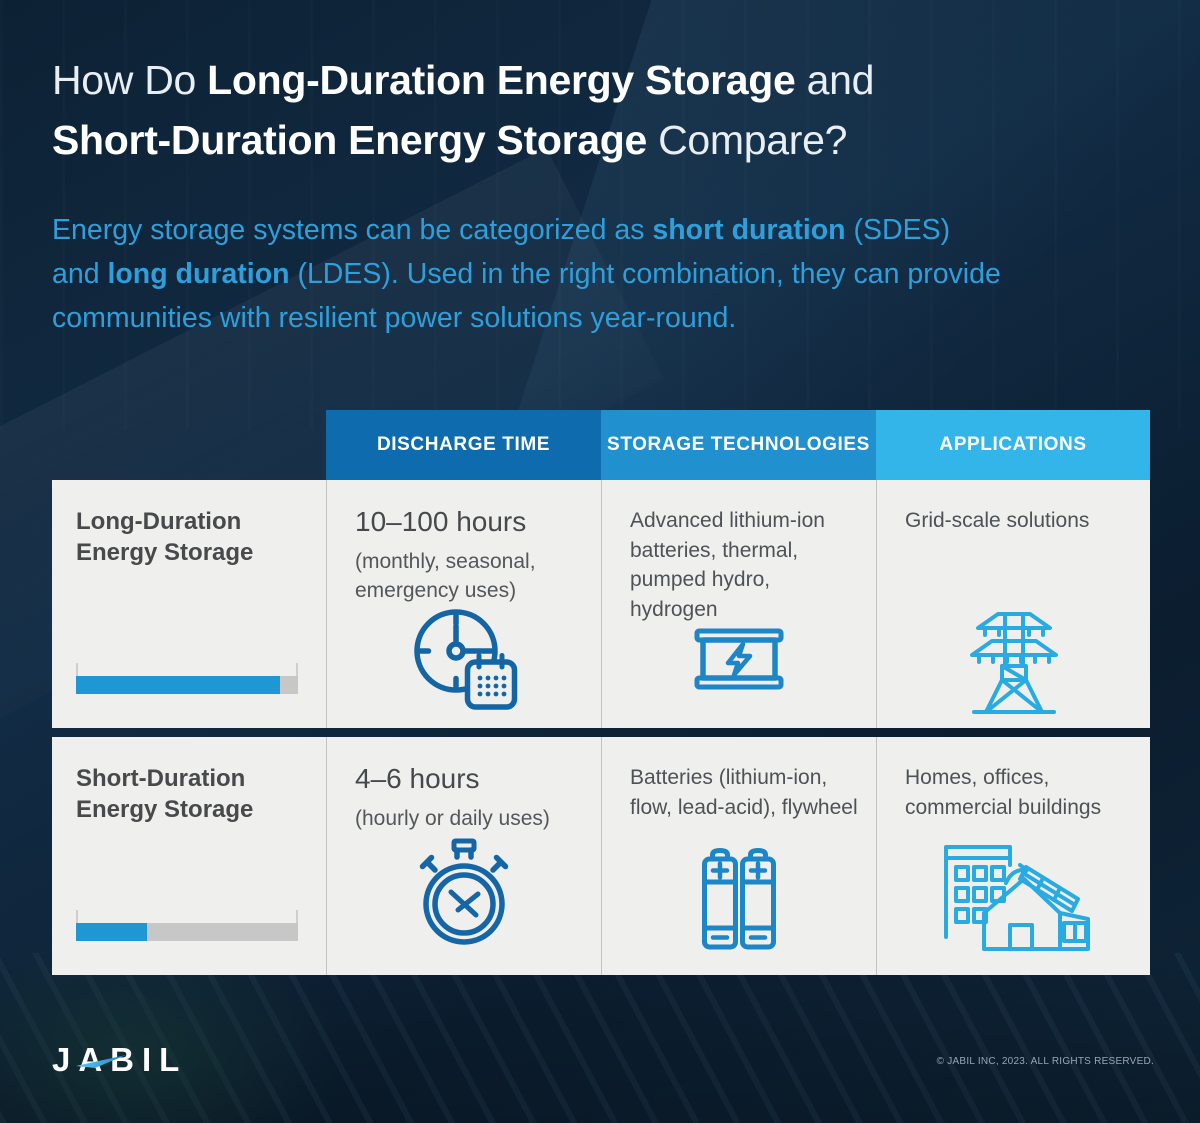 The width and height of the screenshot is (1200, 1123). Describe the element at coordinates (463, 445) in the screenshot. I see `column-header-discharge-time: DISCHARGE TIME` at that location.